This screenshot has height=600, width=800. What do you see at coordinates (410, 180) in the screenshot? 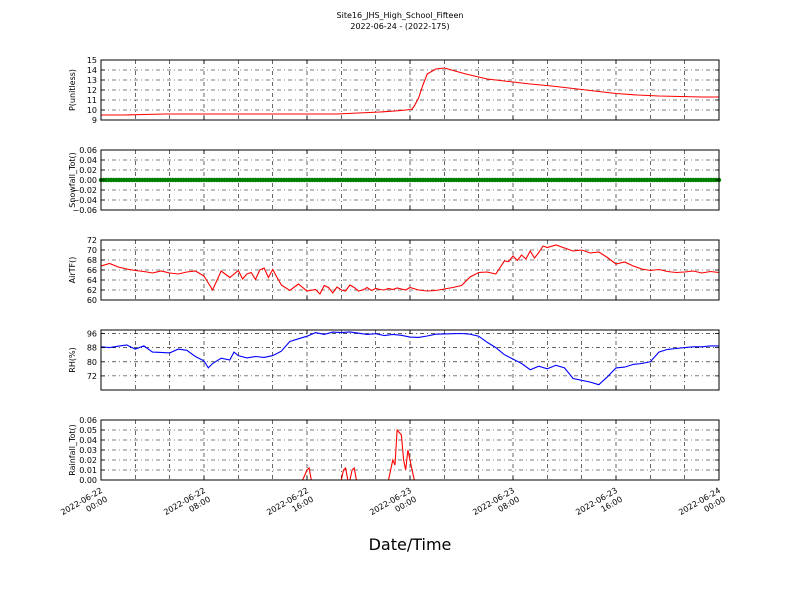
I see `series-1-markers` at bounding box center [410, 180].